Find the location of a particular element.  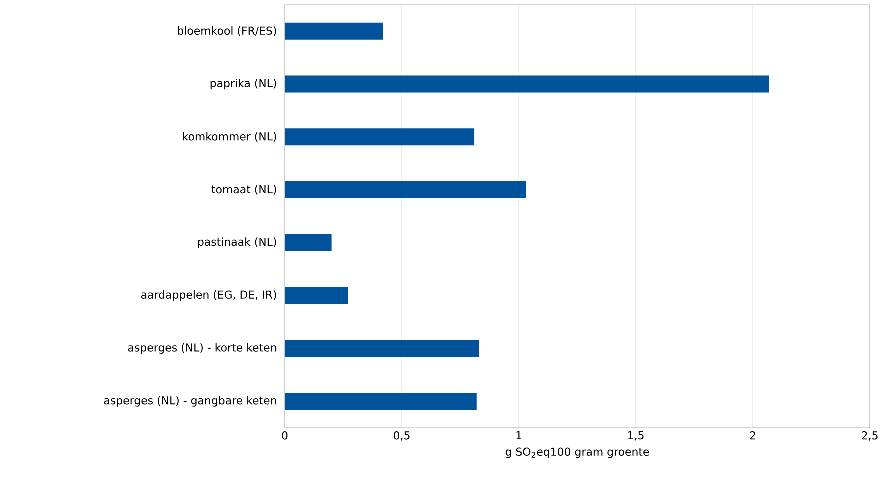

y-tick-label: pastinaak (NL) is located at coordinates (237, 243).